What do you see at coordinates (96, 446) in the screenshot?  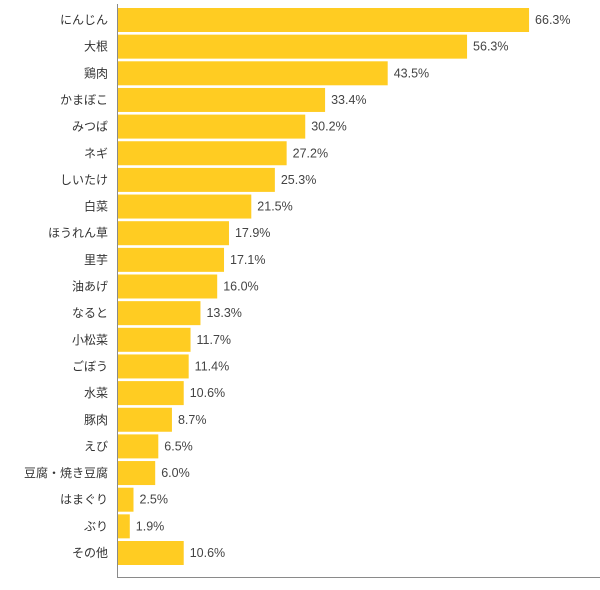 I see `category-label-16: えび` at bounding box center [96, 446].